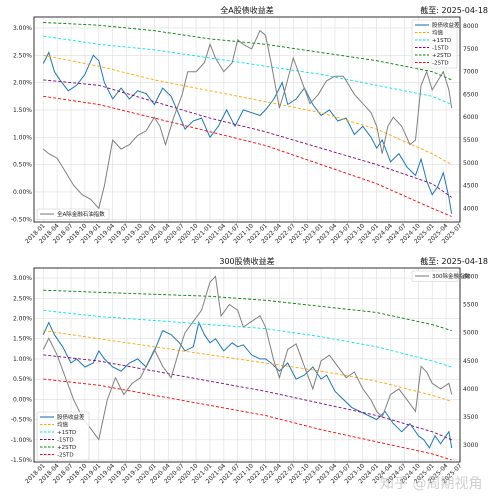 The width and height of the screenshot is (500, 500). What do you see at coordinates (470, 417) in the screenshot?
I see `y-right-tick-label: 3500` at bounding box center [470, 417].